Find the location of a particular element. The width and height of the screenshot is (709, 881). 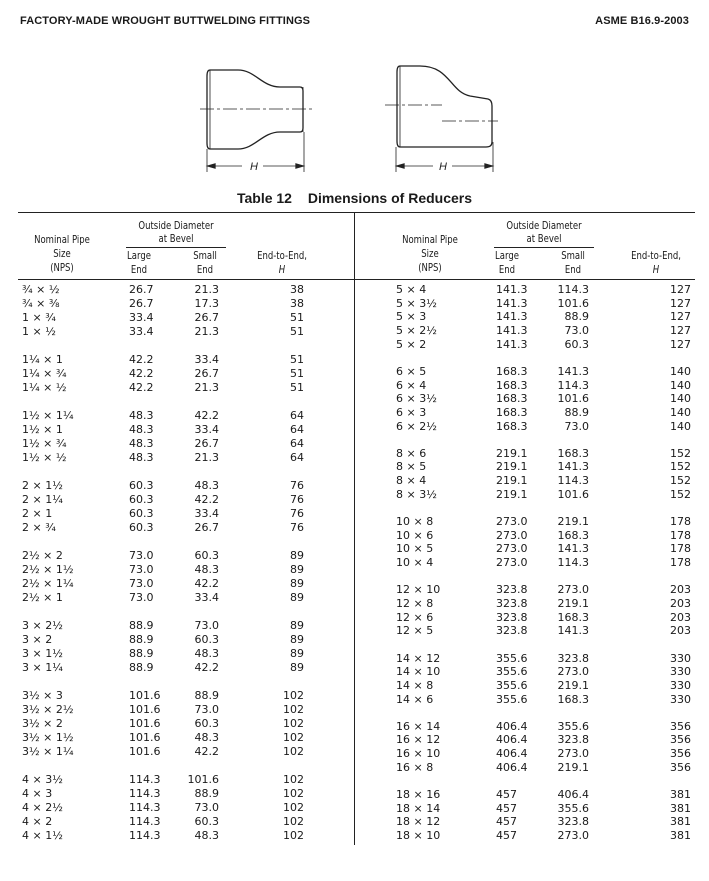

cell-small-end: 406.4 is located at coordinates (573, 795).